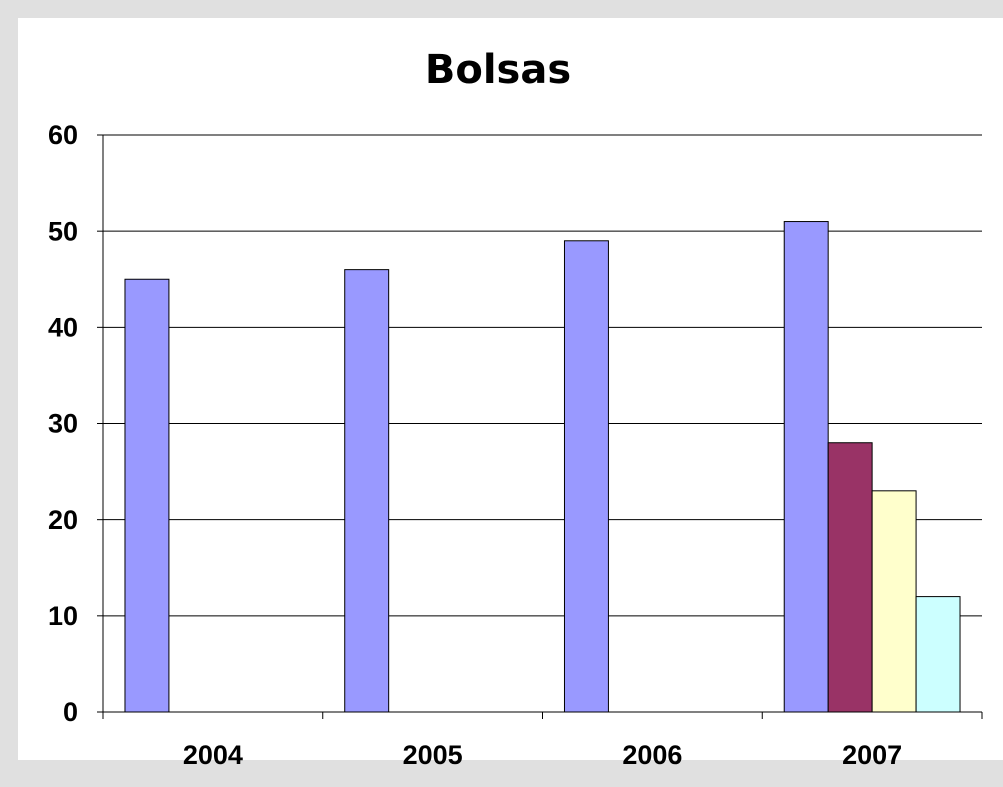 This screenshot has width=1003, height=787. What do you see at coordinates (63, 424) in the screenshot?
I see `y-tick-label: 30` at bounding box center [63, 424].